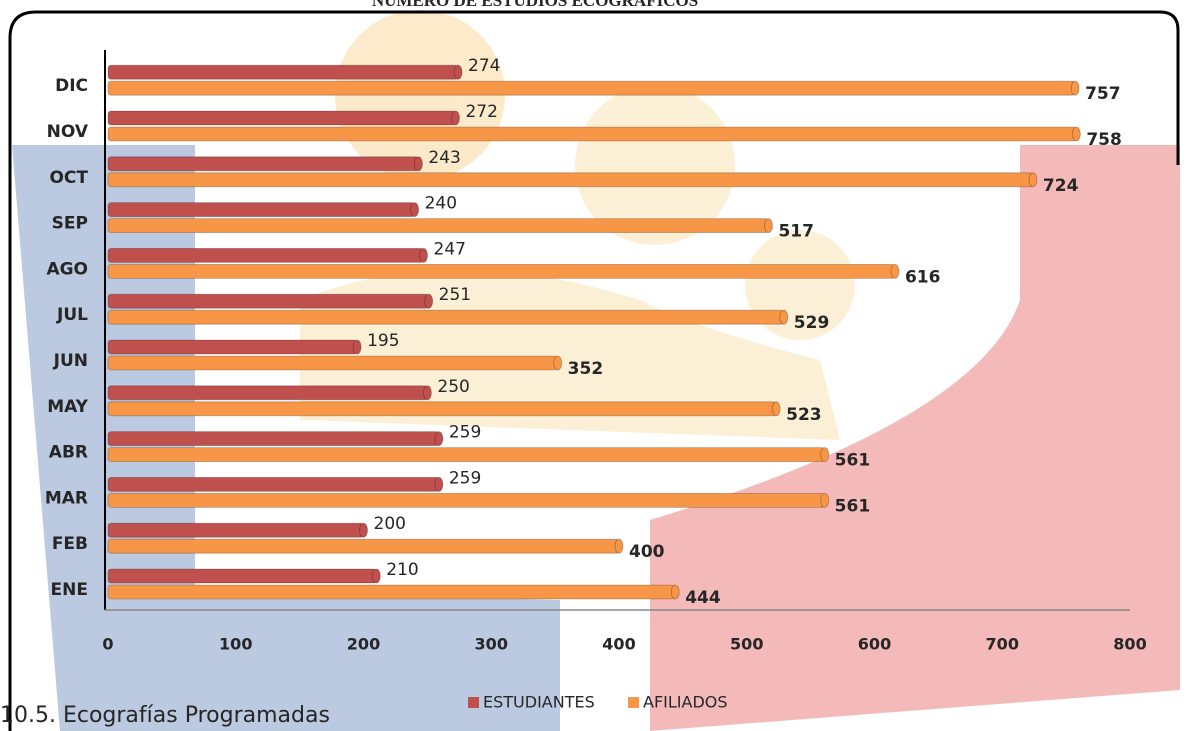 This screenshot has width=1190, height=731. What do you see at coordinates (1061, 186) in the screenshot?
I see `value-label: 724` at bounding box center [1061, 186].